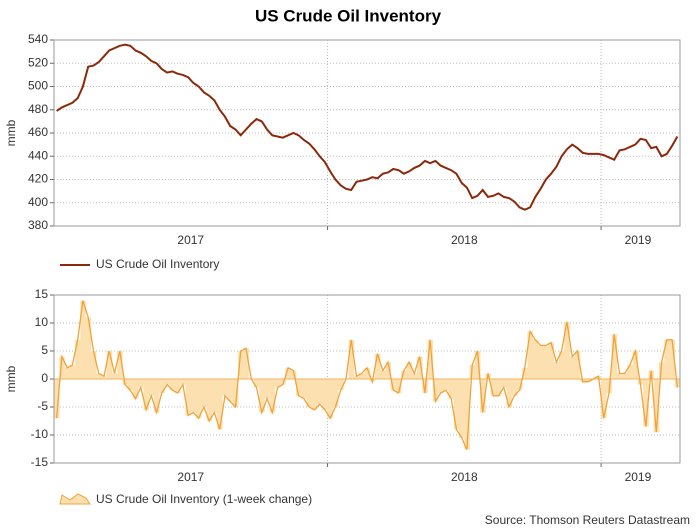 The width and height of the screenshot is (696, 528). What do you see at coordinates (40, 434) in the screenshot?
I see `y-tick-label: -10` at bounding box center [40, 434].